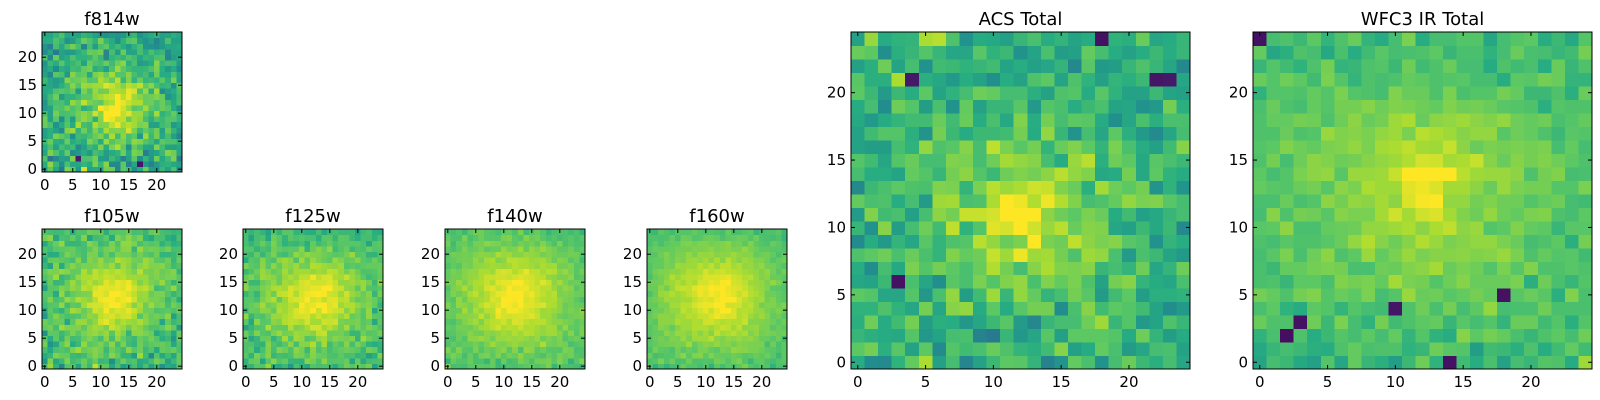 The width and height of the screenshot is (1600, 400). Describe the element at coordinates (430, 282) in the screenshot. I see `f140w-ytick-label: 15` at that location.